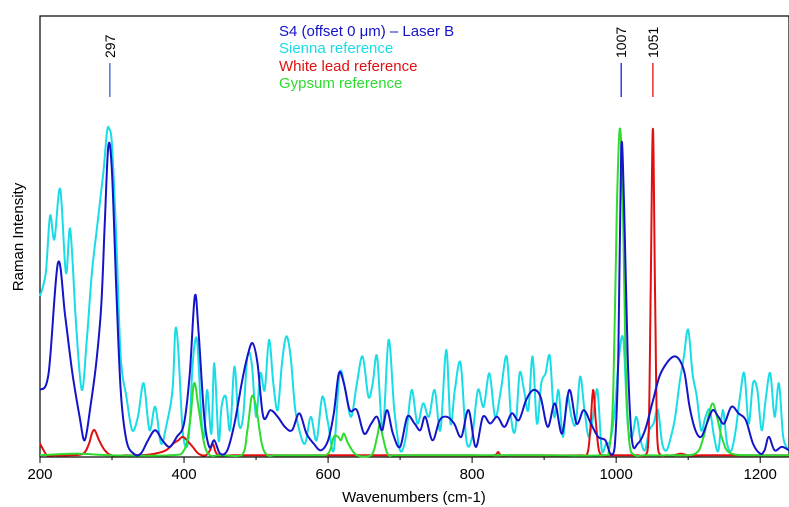 The image size is (789, 507). Describe the element at coordinates (615, 474) in the screenshot. I see `x-tick-label: 1000` at that location.